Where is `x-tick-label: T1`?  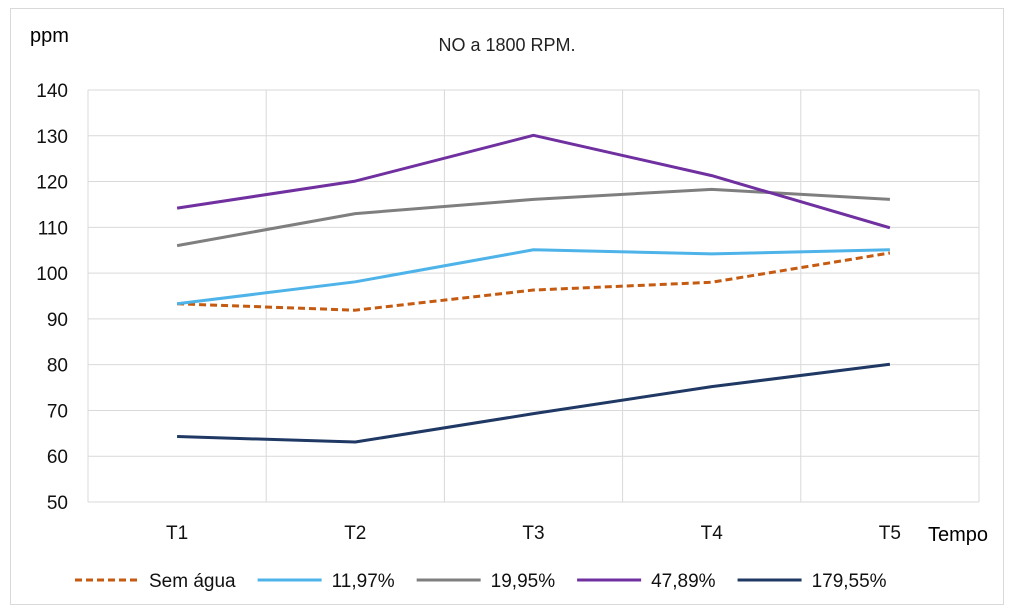
x-tick-label: T1 is located at coordinates (177, 533).